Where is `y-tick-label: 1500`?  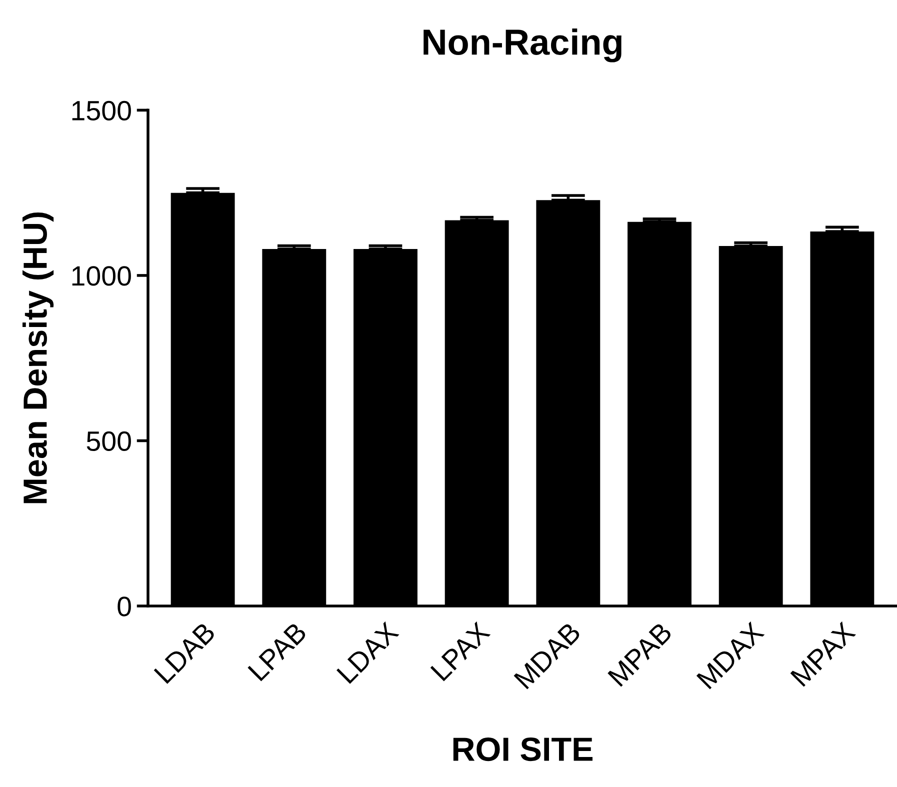 y-tick-label: 1500 is located at coordinates (101, 110).